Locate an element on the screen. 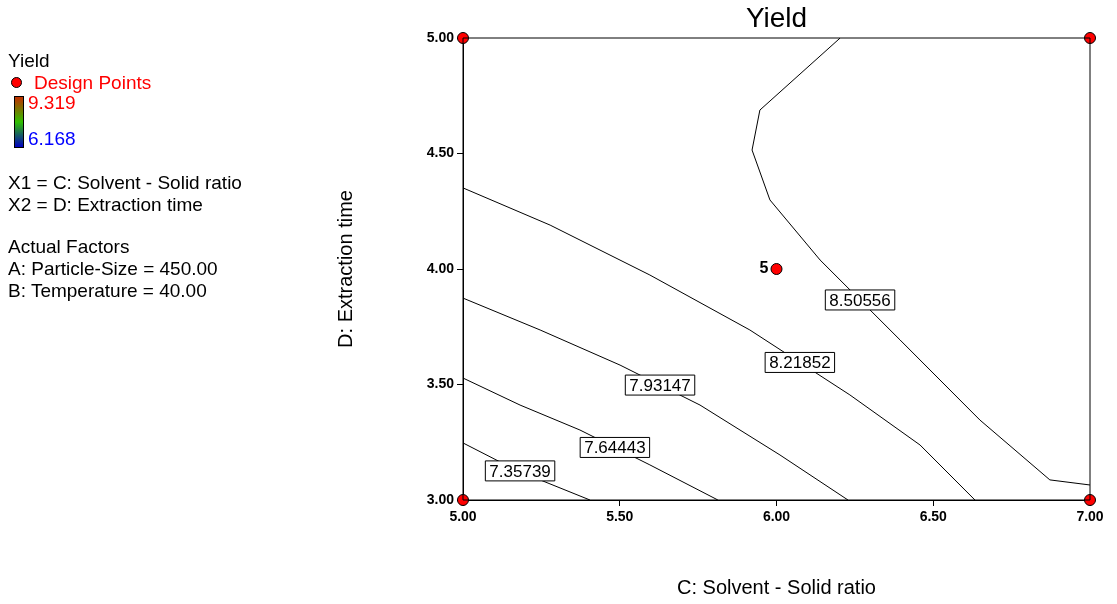  y-axis-title: D: Extraction time is located at coordinates (344, 269).